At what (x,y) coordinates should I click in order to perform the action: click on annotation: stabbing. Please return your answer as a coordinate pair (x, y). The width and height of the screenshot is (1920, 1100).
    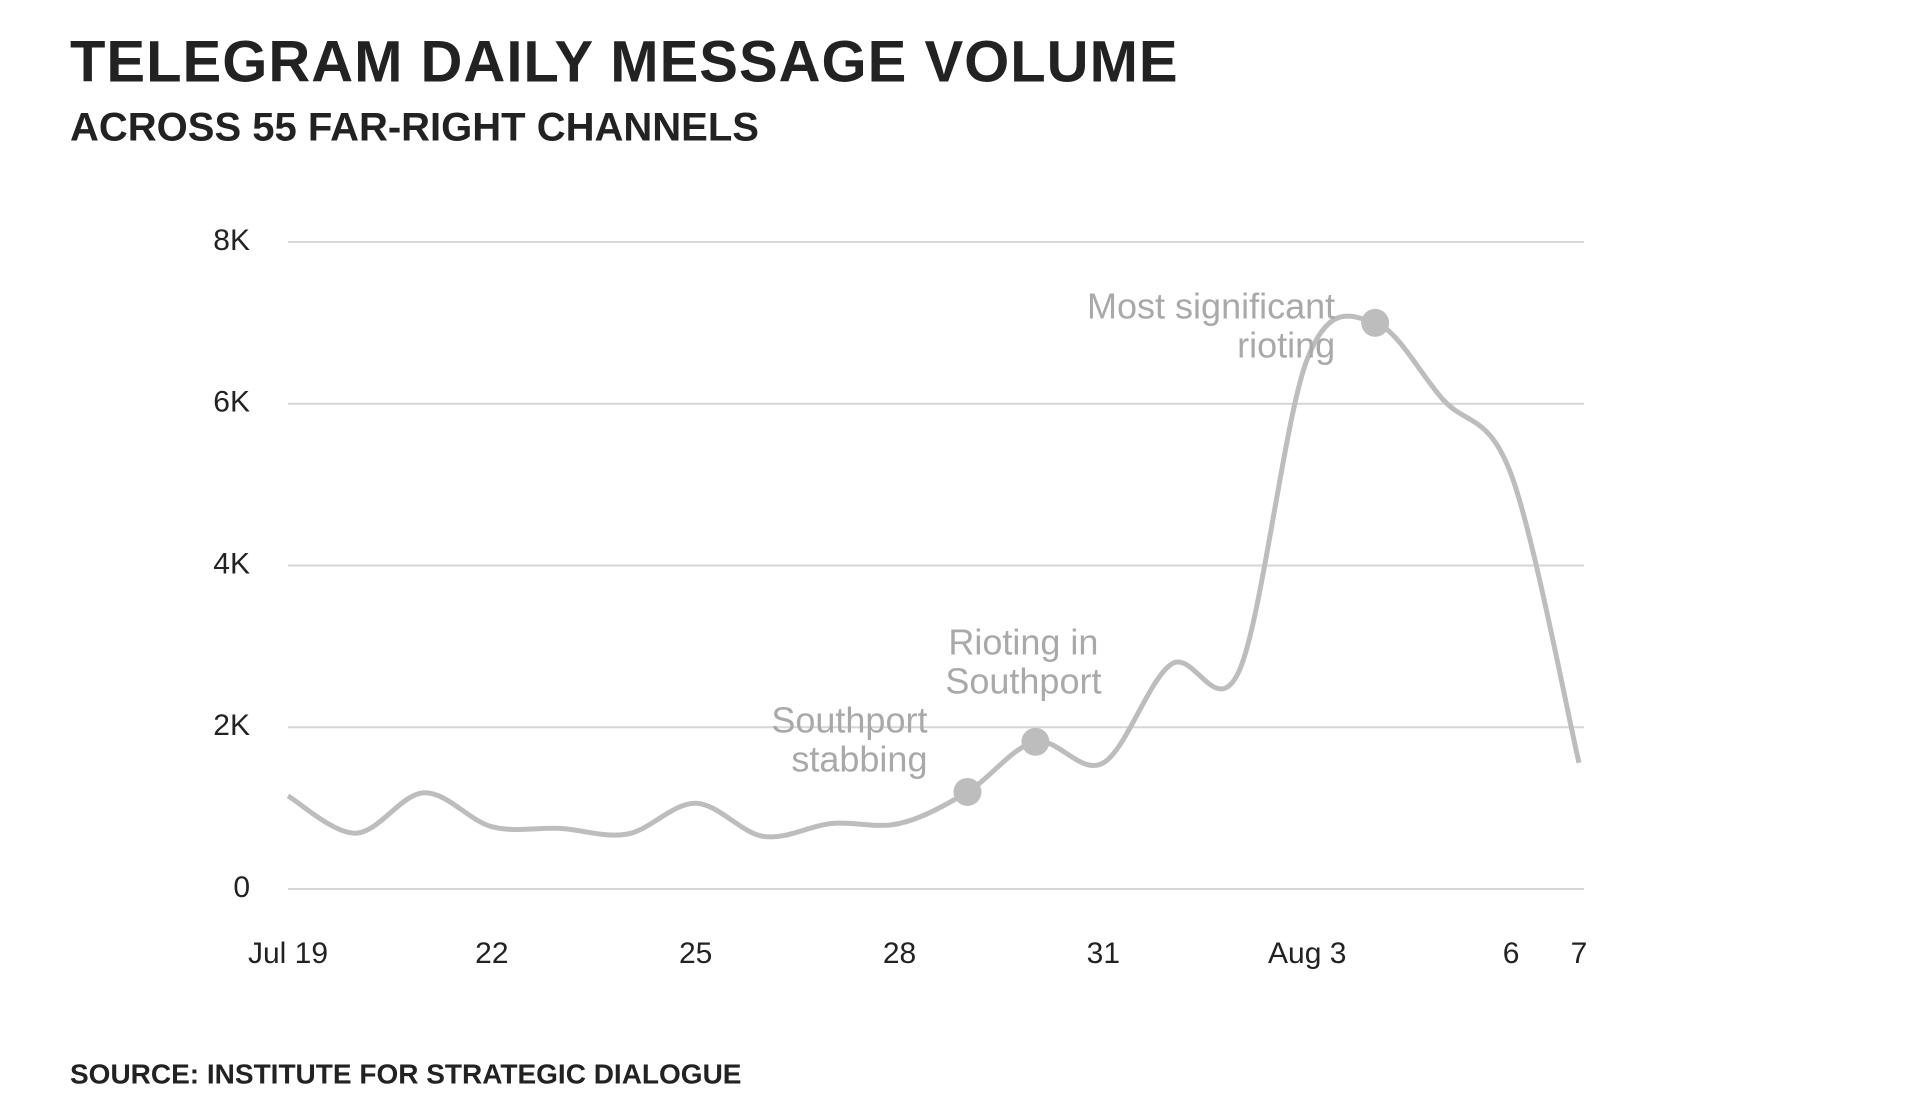
    Looking at the image, I should click on (859, 758).